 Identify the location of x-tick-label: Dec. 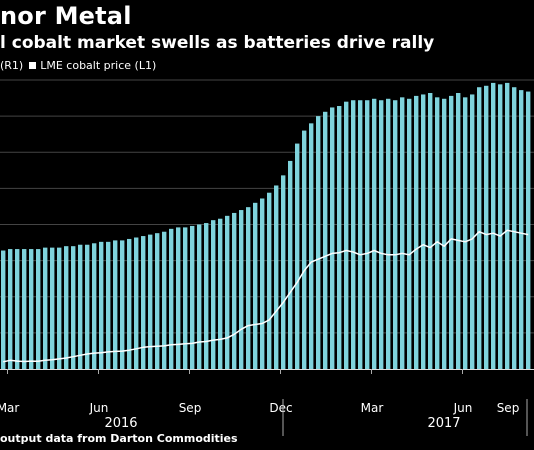
(280, 408).